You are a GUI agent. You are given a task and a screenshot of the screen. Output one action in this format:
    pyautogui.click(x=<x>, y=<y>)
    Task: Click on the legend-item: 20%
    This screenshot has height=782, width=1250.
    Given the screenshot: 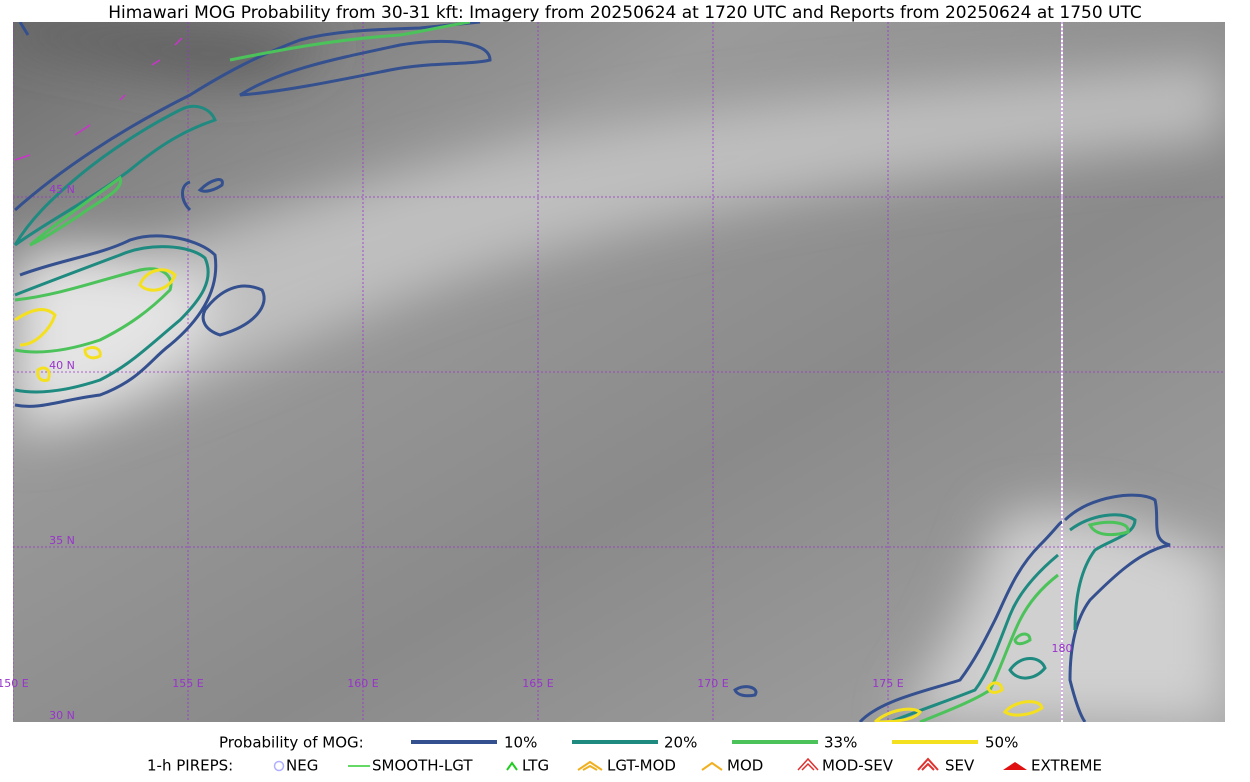 What is the action you would take?
    pyautogui.click(x=680, y=743)
    